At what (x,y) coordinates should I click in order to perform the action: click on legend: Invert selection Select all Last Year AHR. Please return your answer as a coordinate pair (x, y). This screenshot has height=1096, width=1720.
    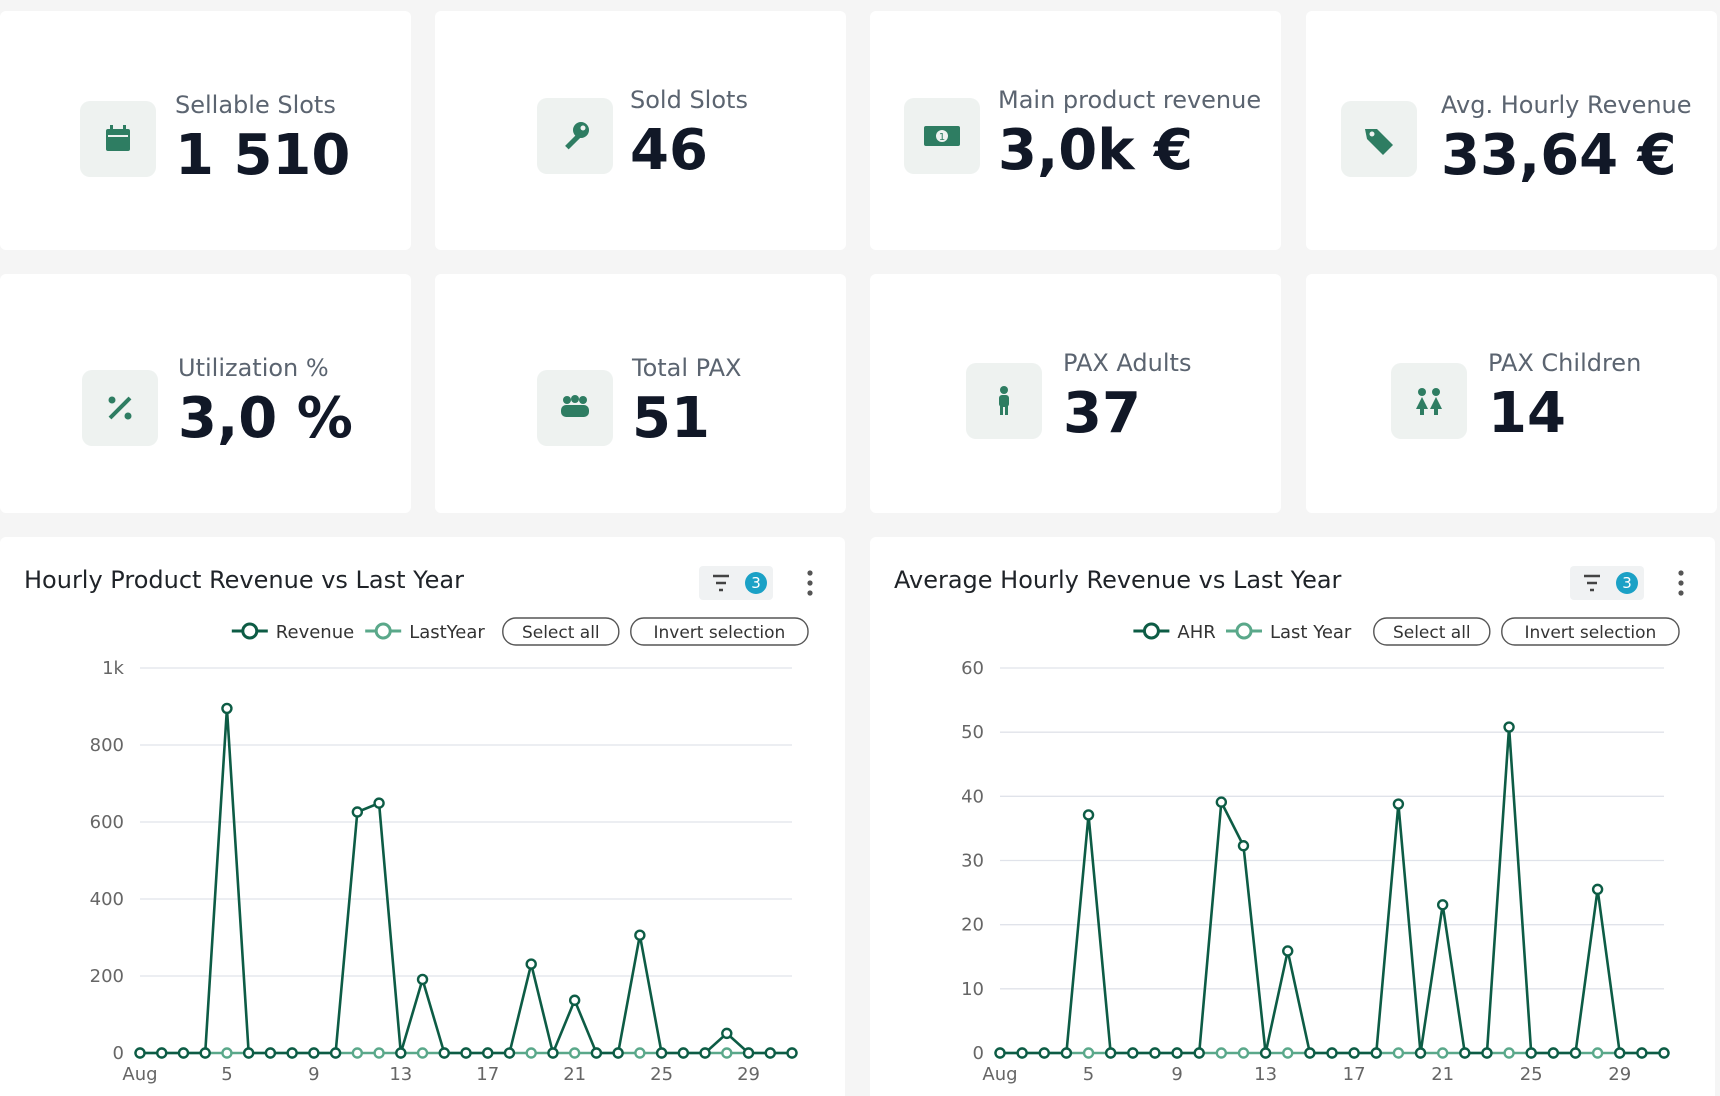
    Looking at the image, I should click on (1406, 631).